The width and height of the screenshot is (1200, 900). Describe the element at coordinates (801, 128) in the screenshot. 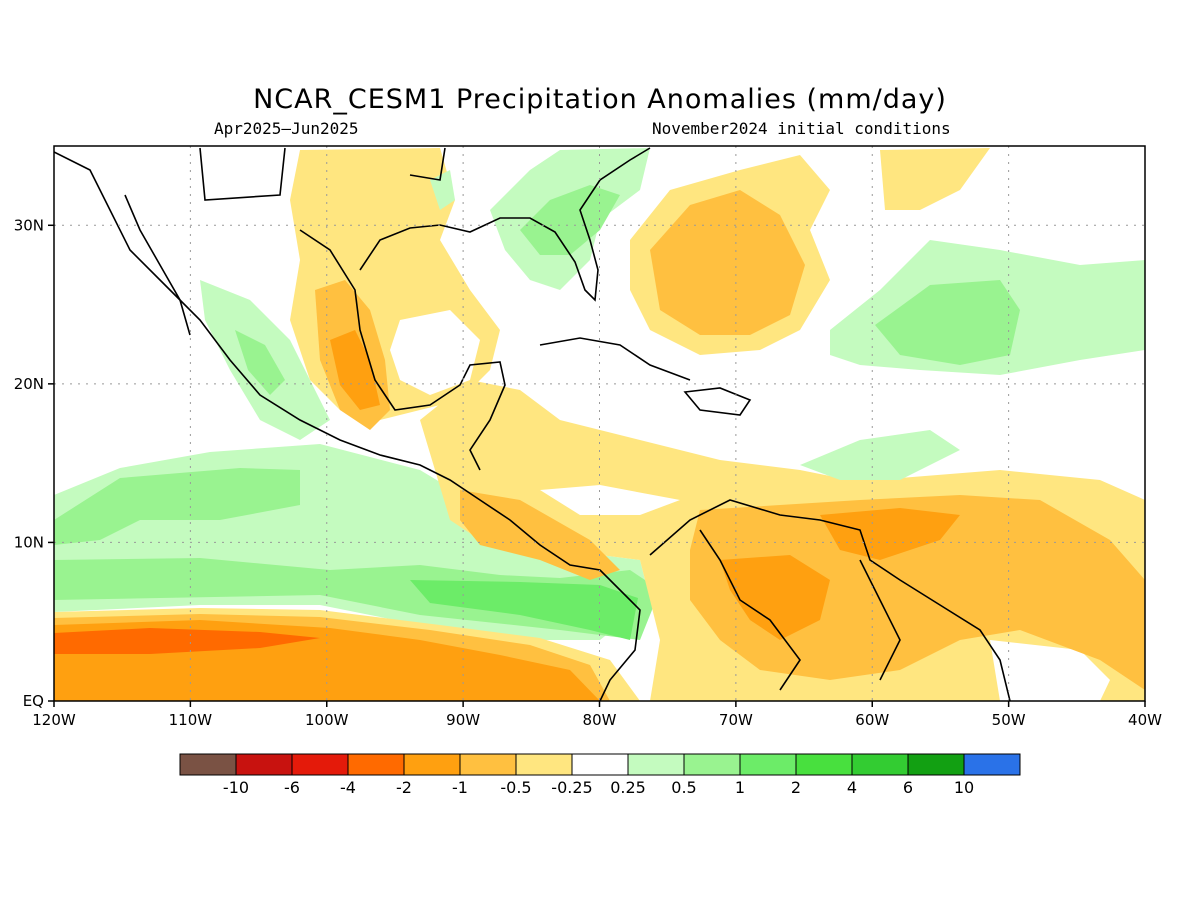

I see `initial-conditions: November2024 initial conditions` at that location.